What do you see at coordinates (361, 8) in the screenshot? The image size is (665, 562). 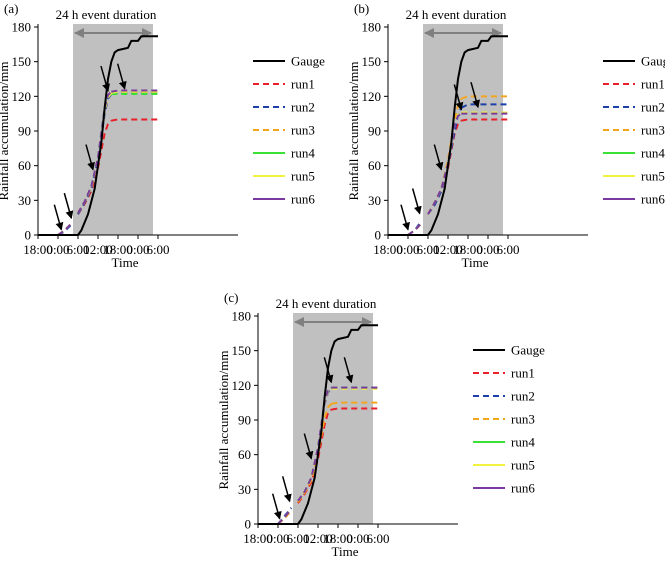 I see `panel-label: (b)` at bounding box center [361, 8].